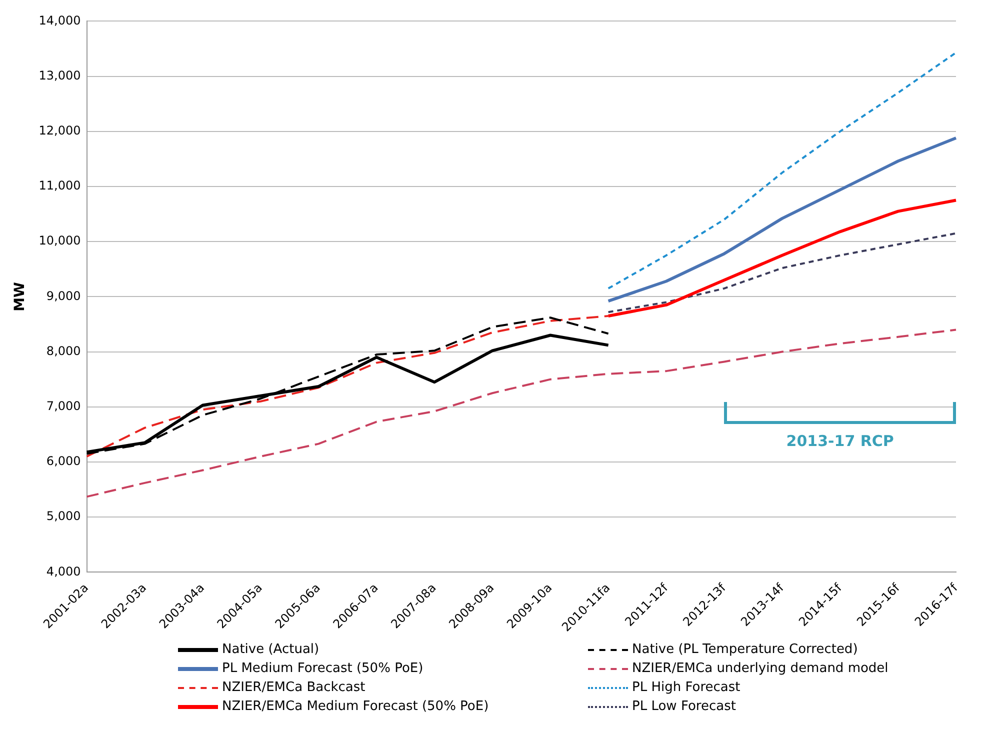  What do you see at coordinates (745, 649) in the screenshot?
I see `legend-label: Native (PL Temperature Corrected)` at bounding box center [745, 649].